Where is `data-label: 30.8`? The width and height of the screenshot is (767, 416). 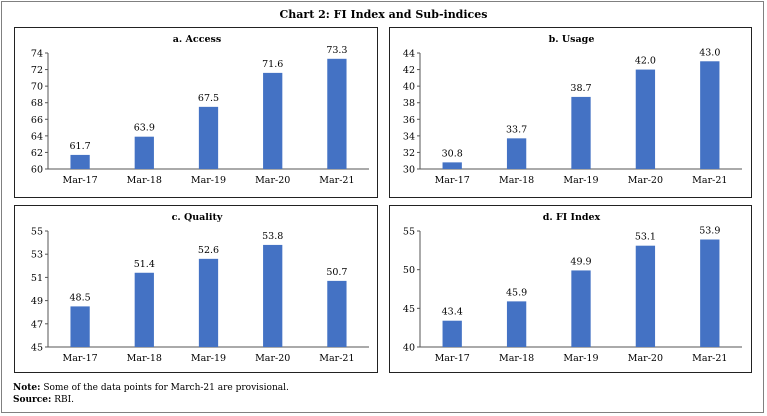
data-label: 30.8 is located at coordinates (452, 153).